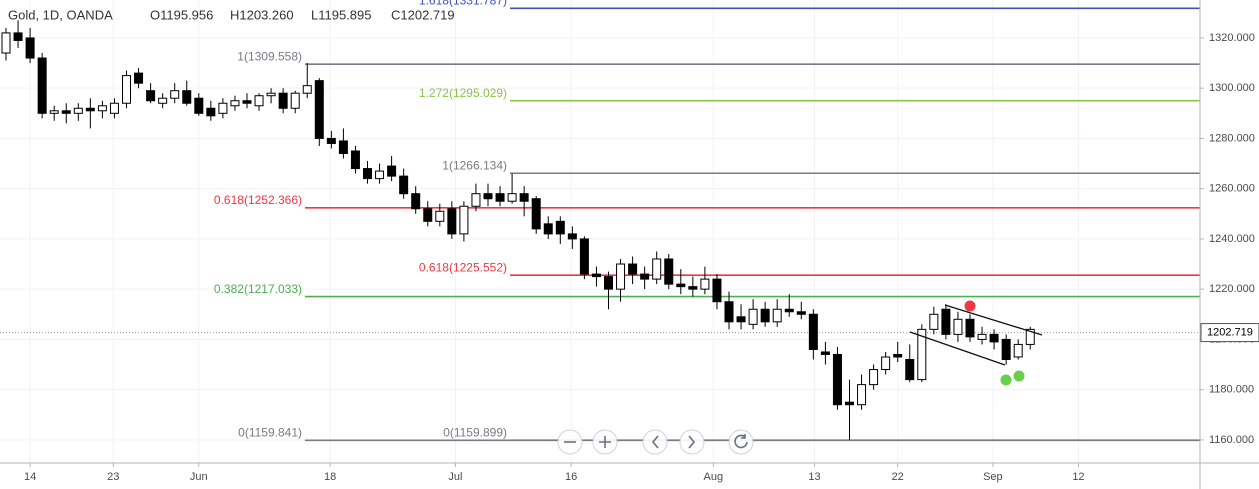 This screenshot has width=1259, height=489. What do you see at coordinates (570, 442) in the screenshot?
I see `zoom-out-button` at bounding box center [570, 442].